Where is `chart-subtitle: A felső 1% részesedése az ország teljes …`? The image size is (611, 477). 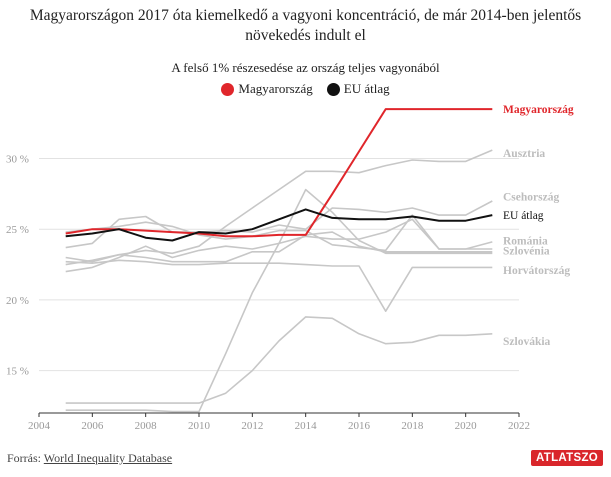 chart-subtitle: A felső 1% részesedése az ország teljes … is located at coordinates (305, 67).